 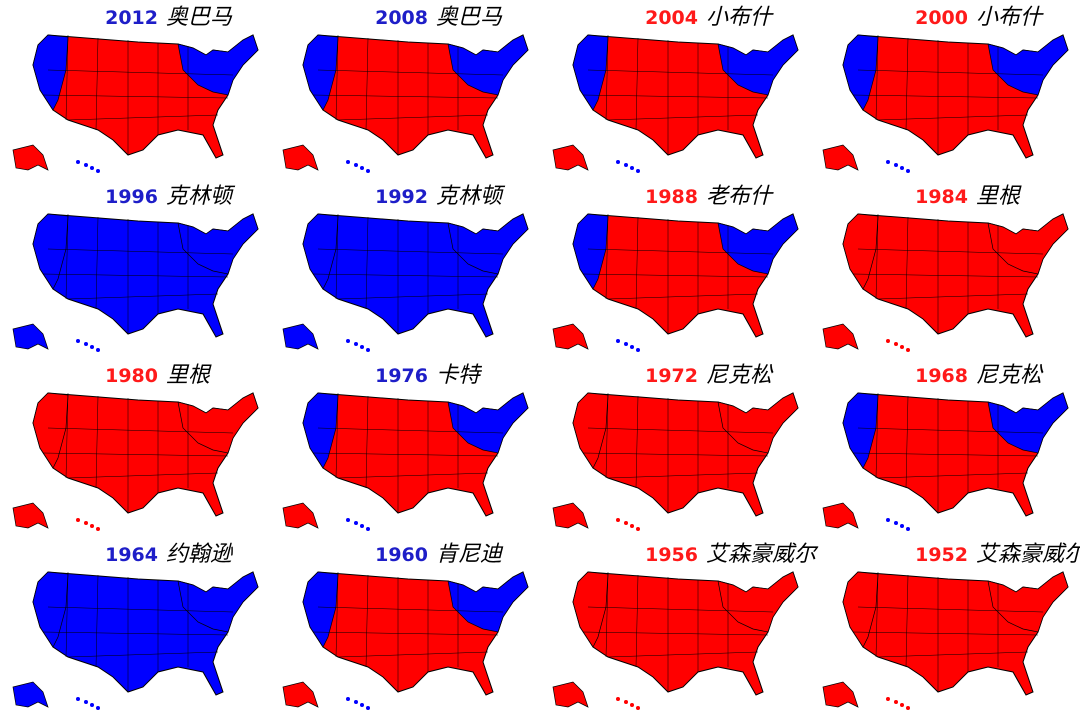 I want to click on year-label: 1968, so click(x=941, y=376).